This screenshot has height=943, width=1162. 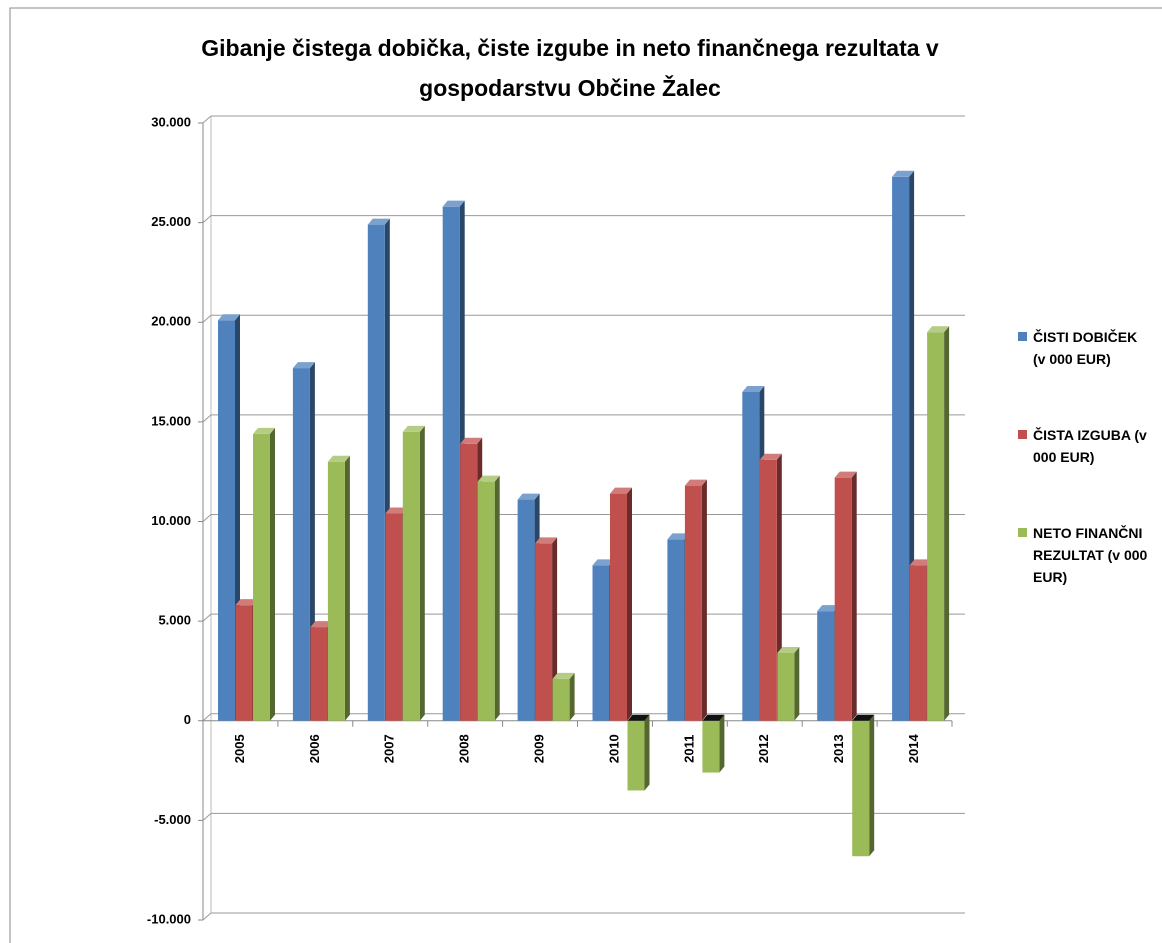 I want to click on x-tick-label: 2011, so click(x=688, y=749).